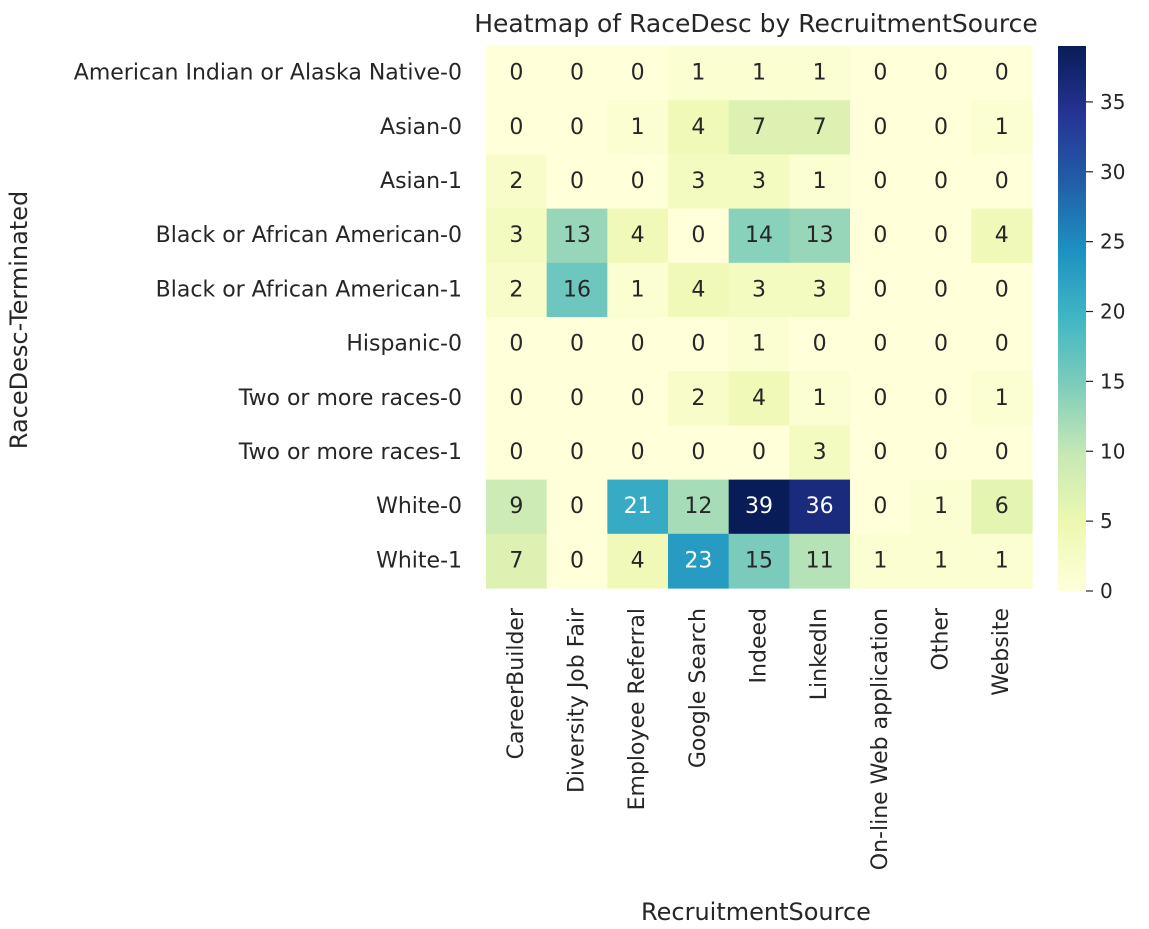 The height and width of the screenshot is (929, 1149). What do you see at coordinates (350, 452) in the screenshot?
I see `y-tick-label-two-or-more-races-1: Two or more races-1` at bounding box center [350, 452].